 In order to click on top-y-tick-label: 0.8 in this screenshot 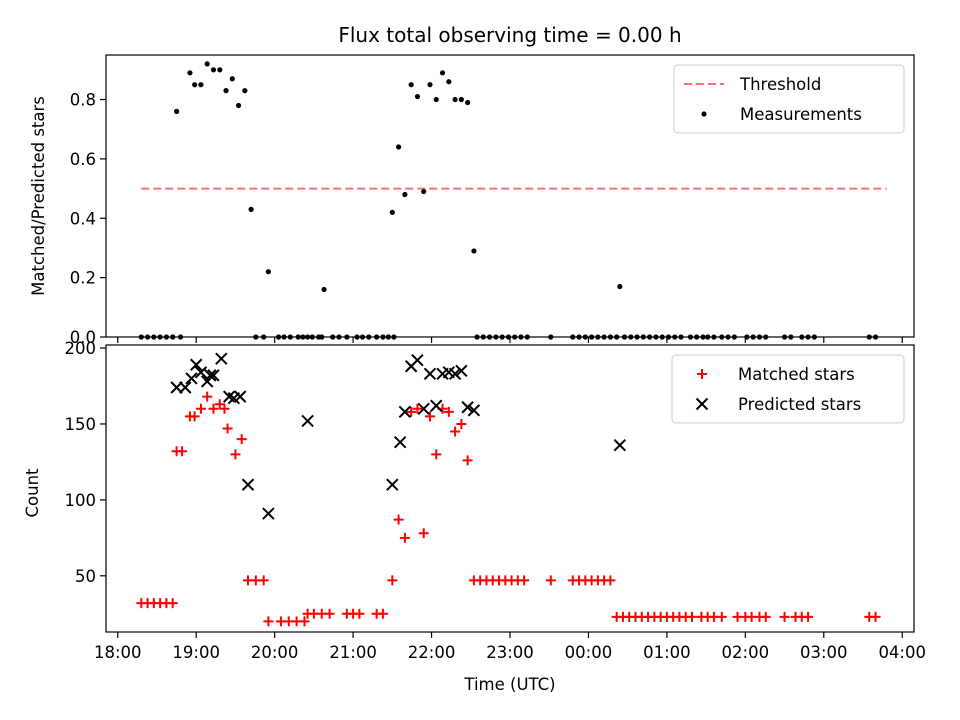, I will do `click(83, 100)`.